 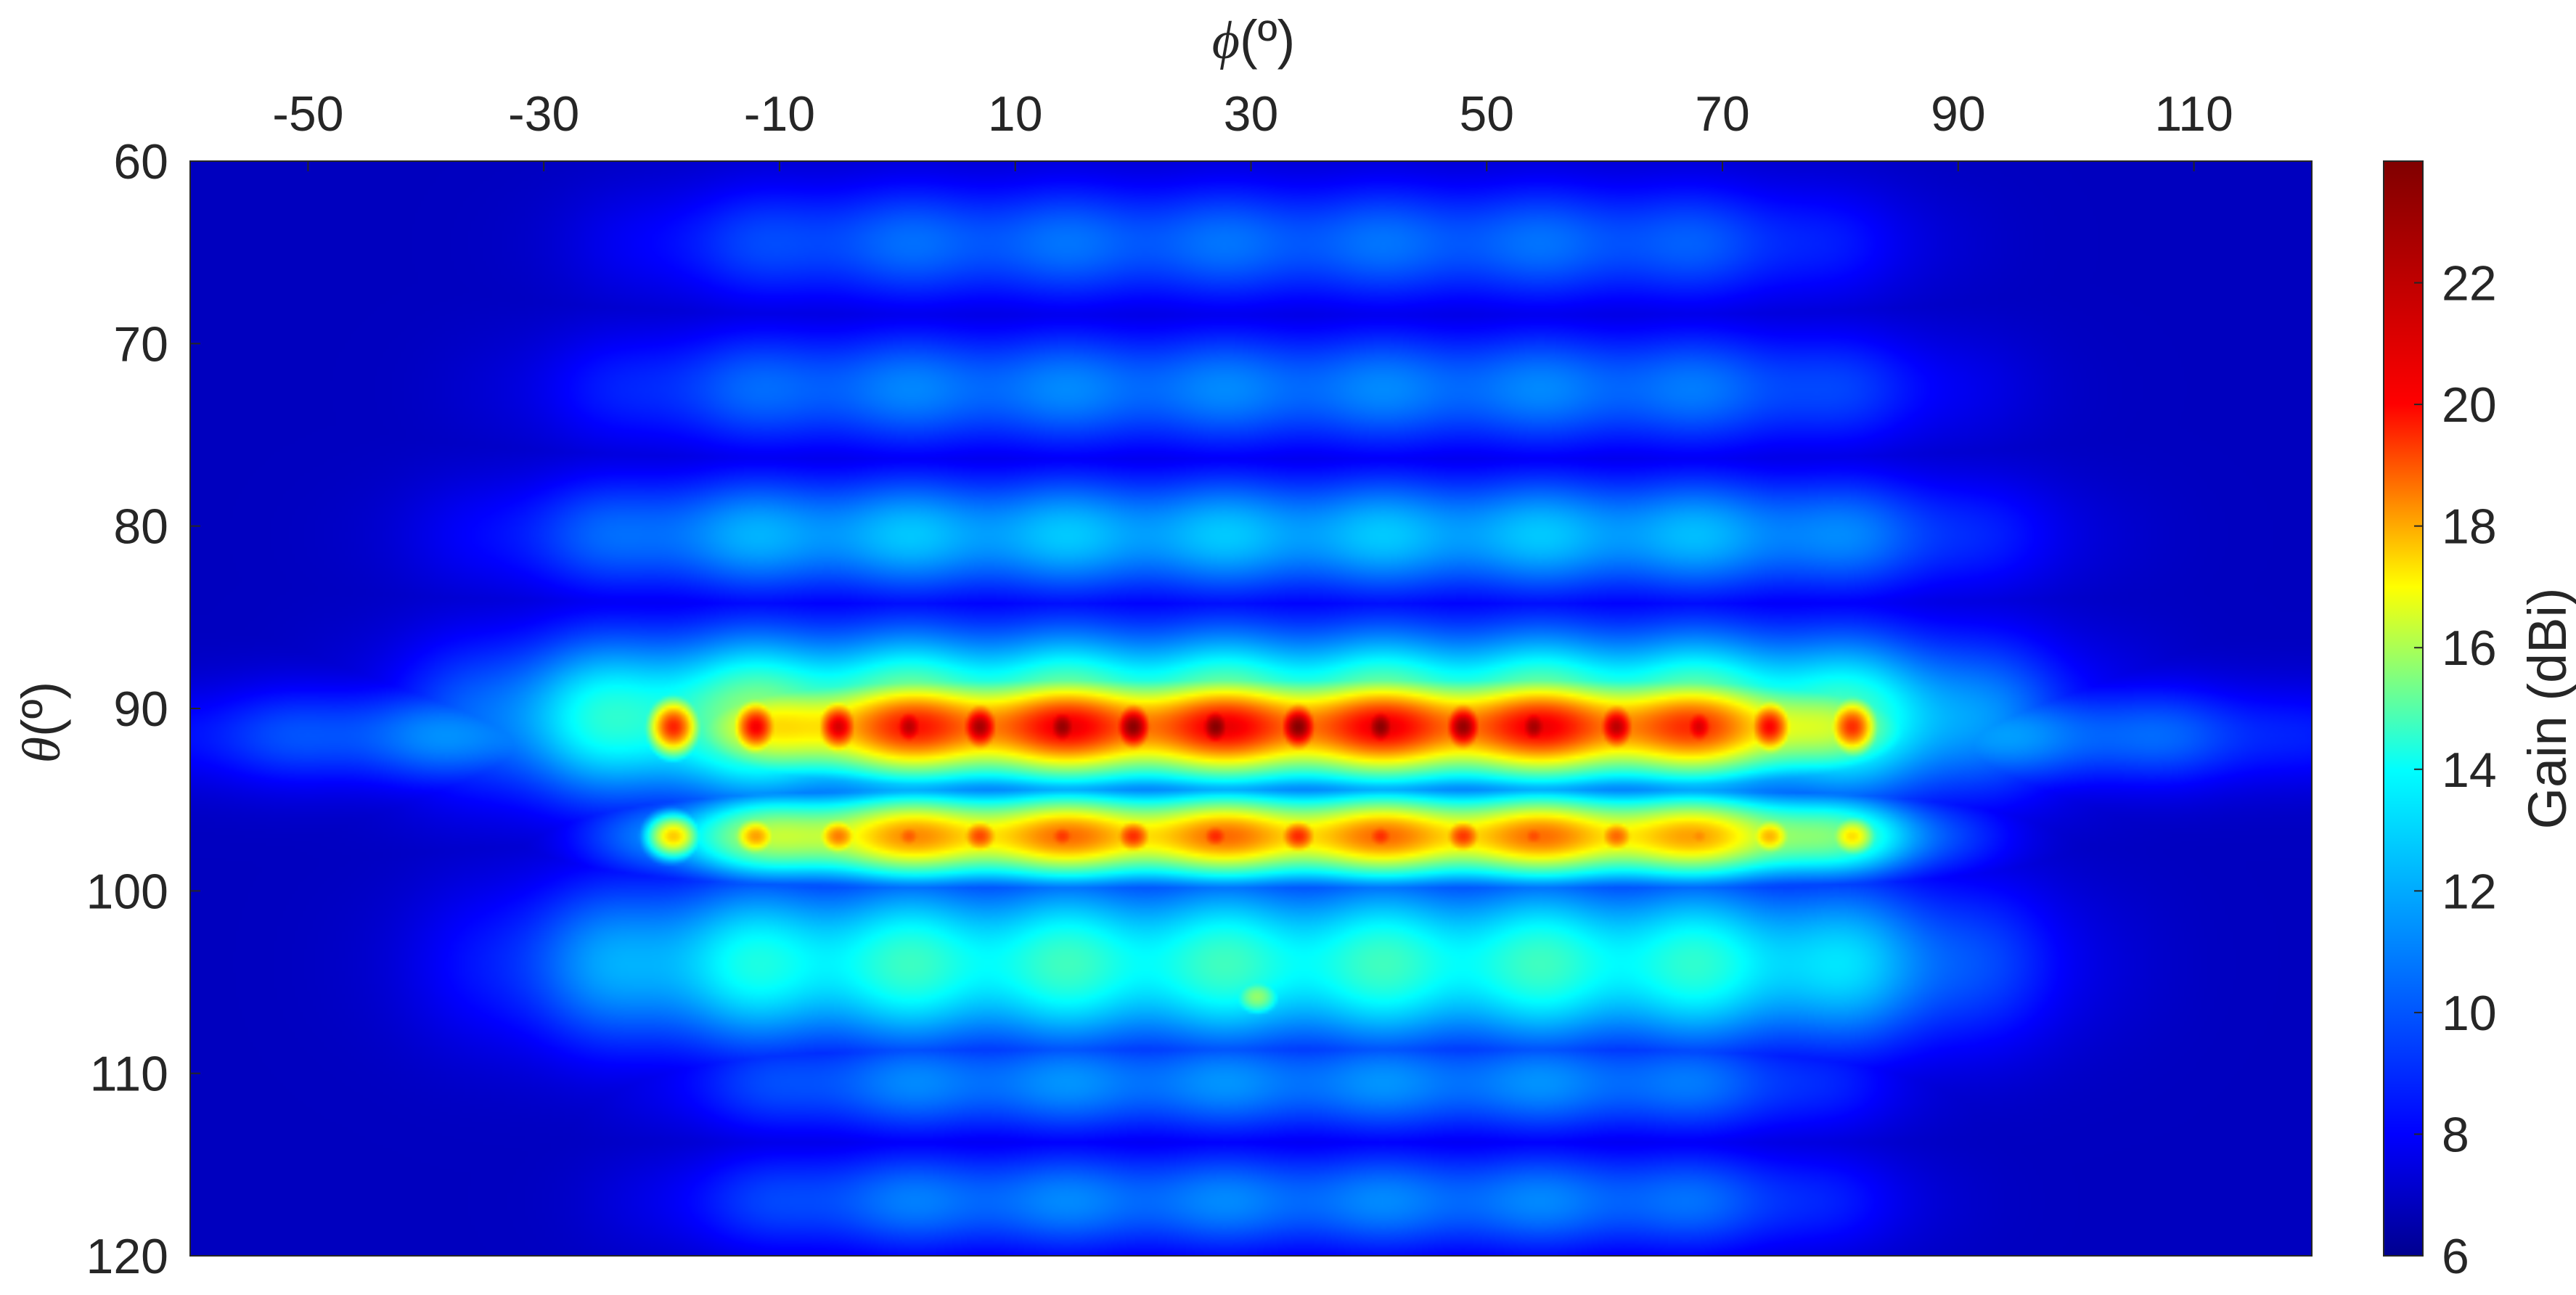 What do you see at coordinates (41, 709) in the screenshot?
I see `y-axis-unit: (º)` at bounding box center [41, 709].